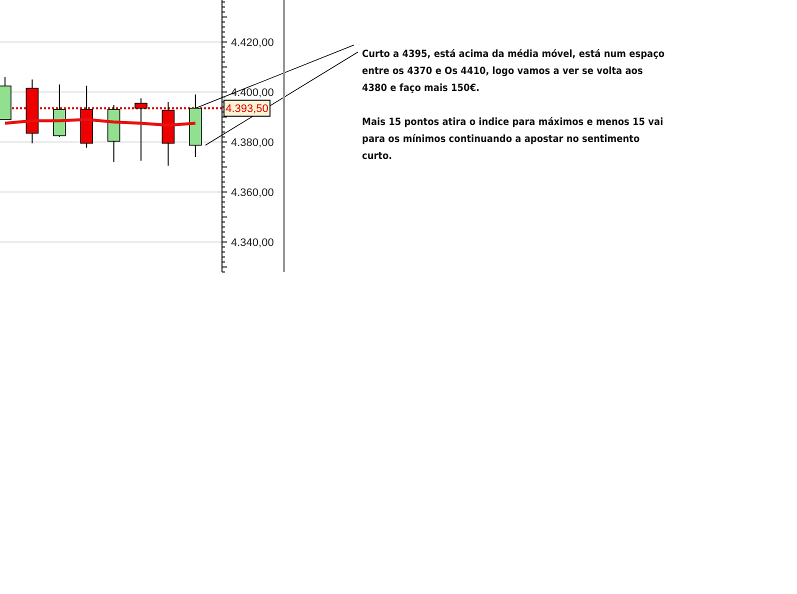 This screenshot has width=797, height=594. What do you see at coordinates (141, 130) in the screenshot?
I see `candlestick` at bounding box center [141, 130].